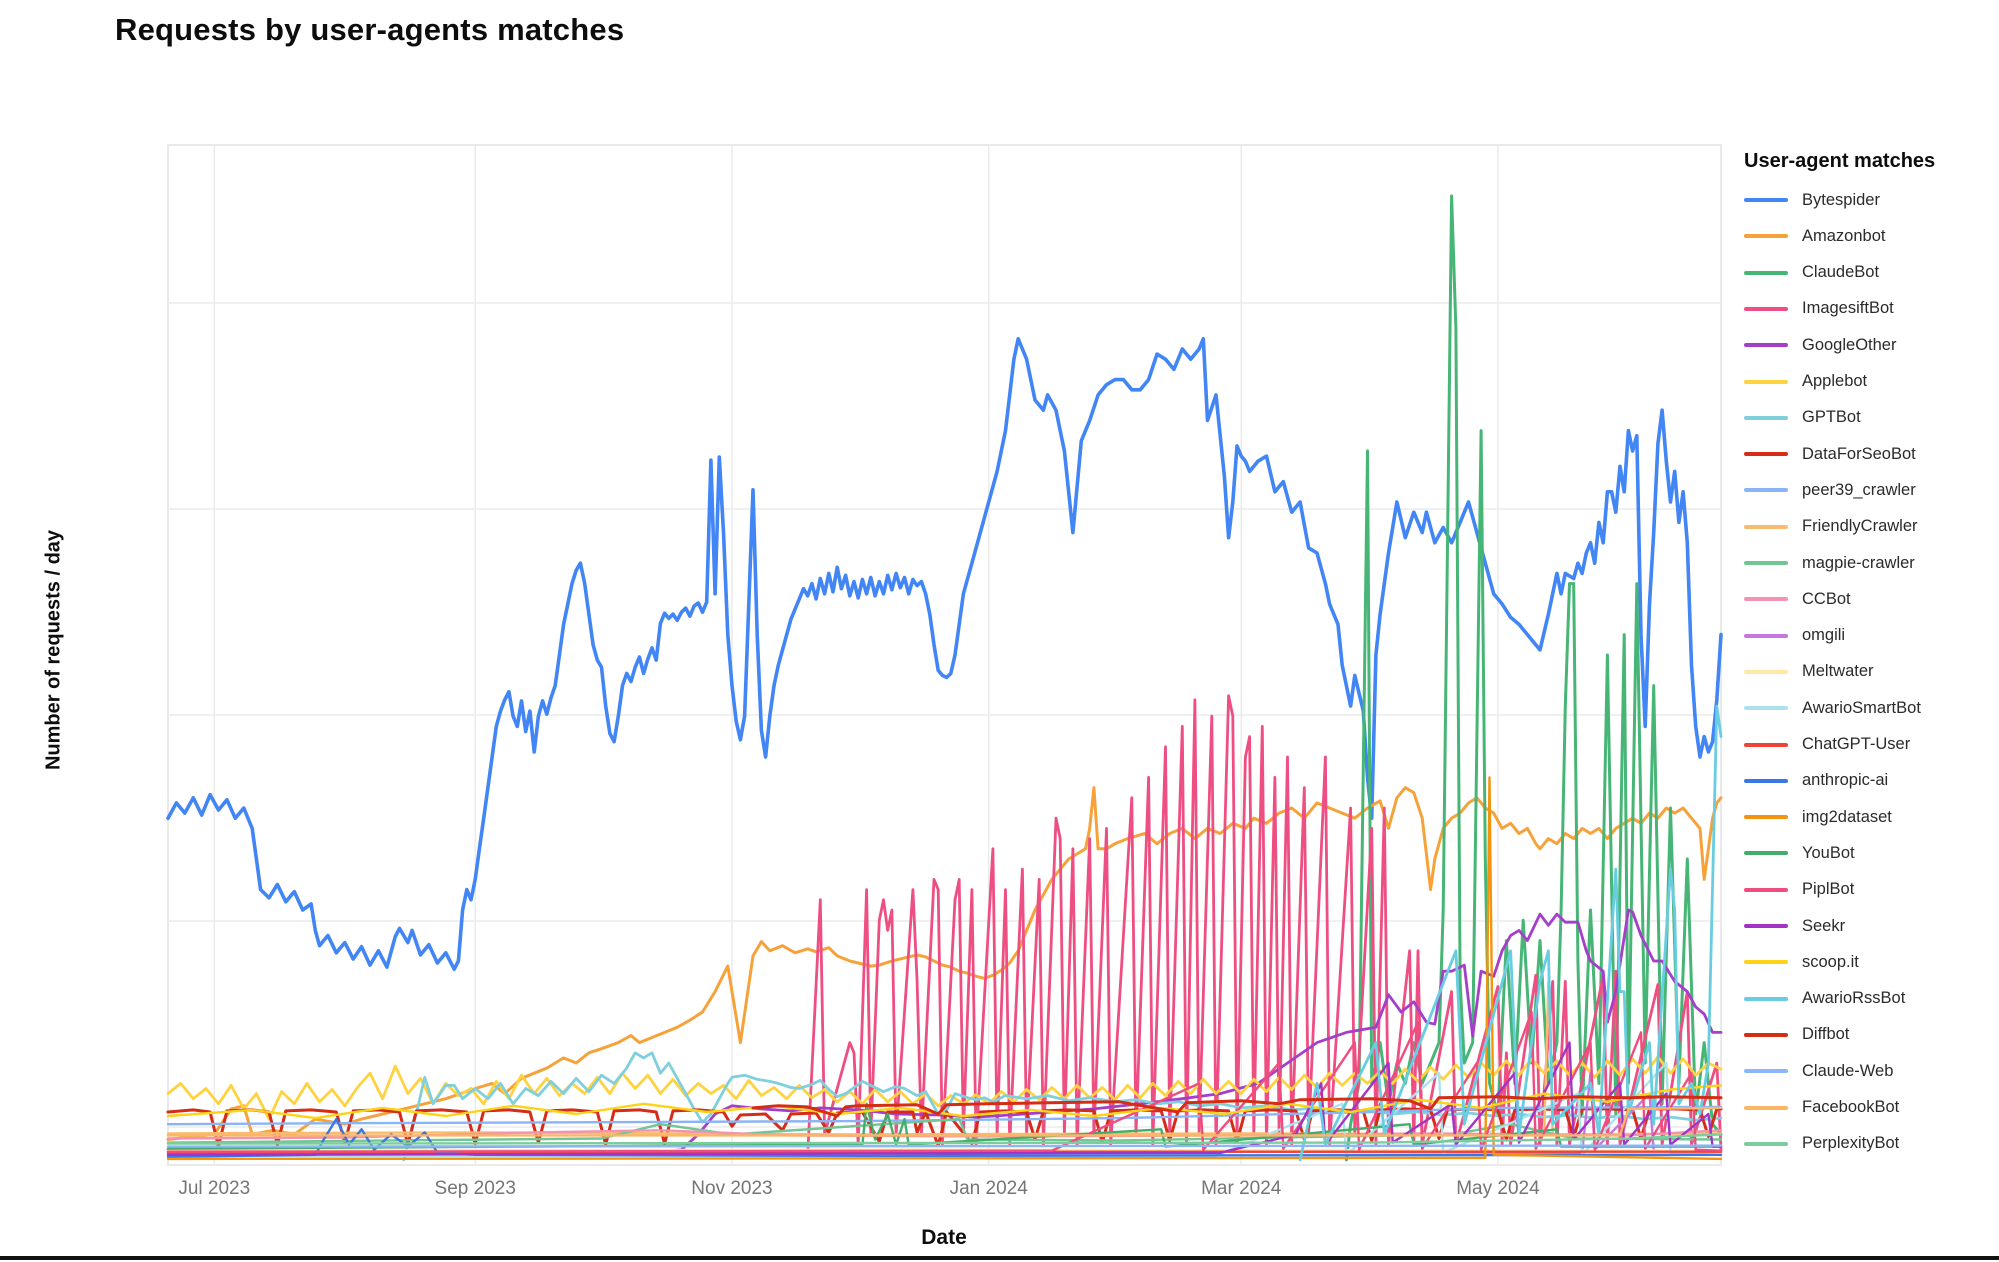 Image resolution: width=1999 pixels, height=1262 pixels. I want to click on legend-item-ChatGPT-User: ChatGPT-User, so click(1827, 745).